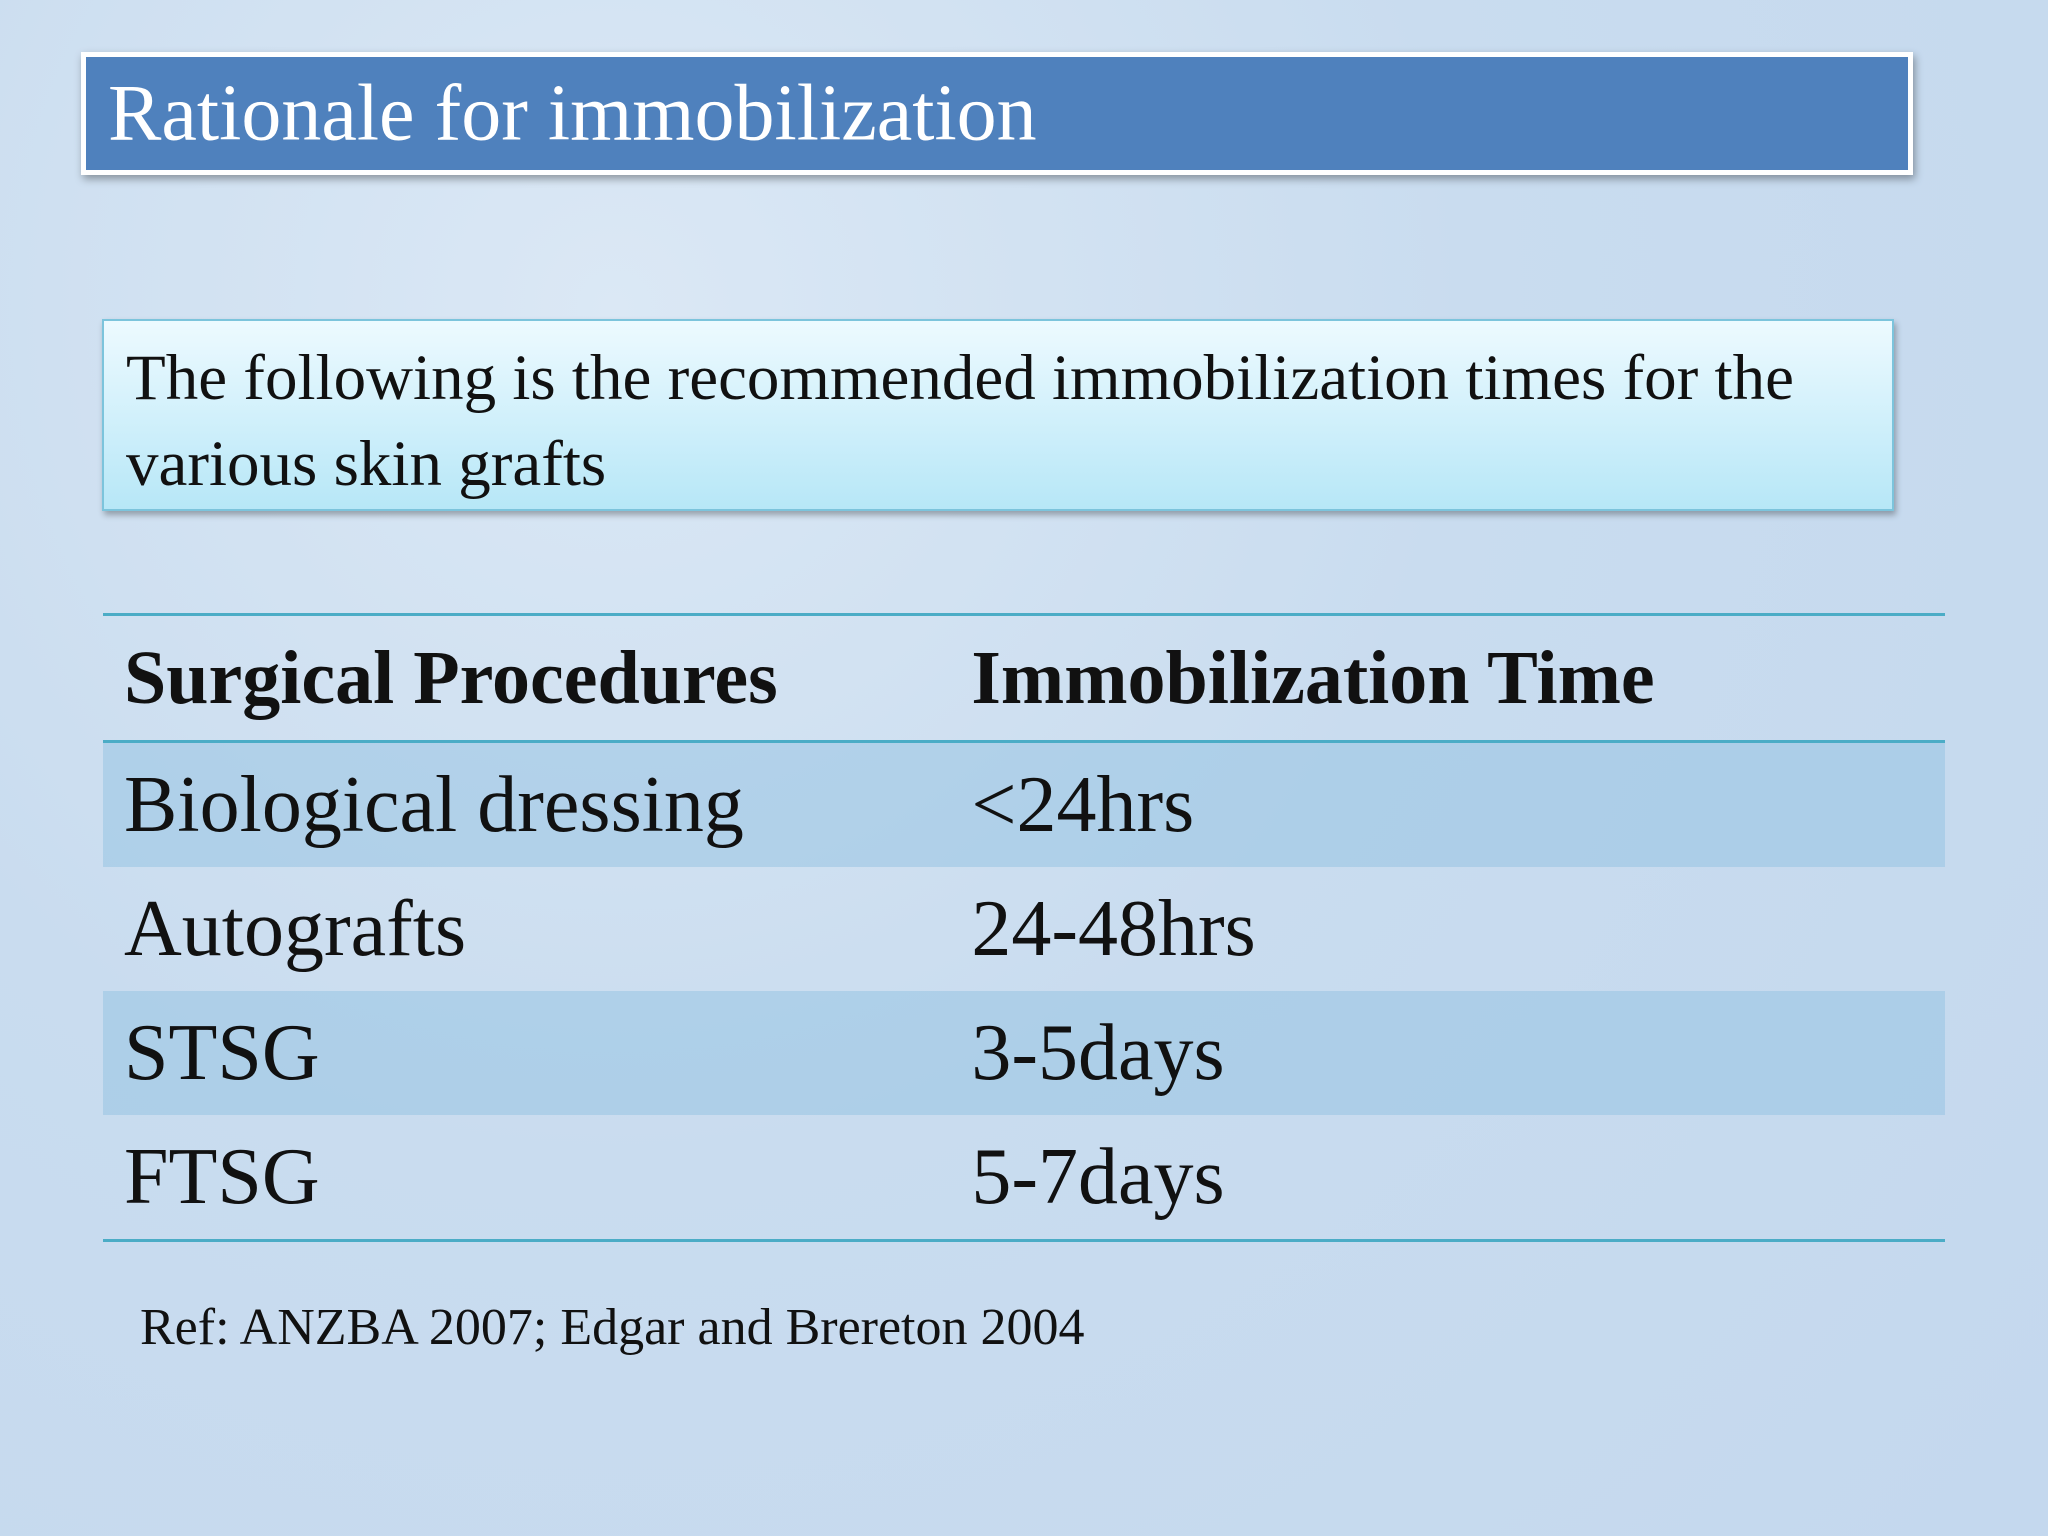  I want to click on table-cell: 24-48hrs, so click(1113, 928).